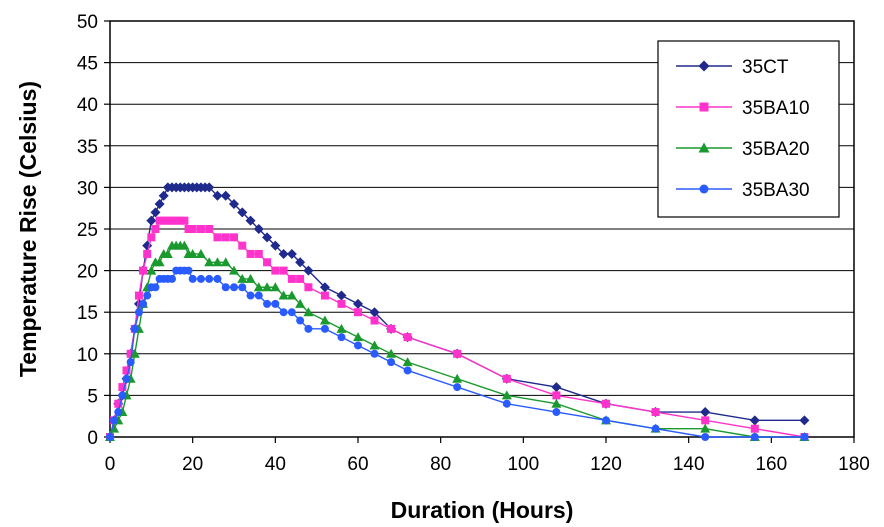  What do you see at coordinates (765, 67) in the screenshot?
I see `legend-label: 35CT` at bounding box center [765, 67].